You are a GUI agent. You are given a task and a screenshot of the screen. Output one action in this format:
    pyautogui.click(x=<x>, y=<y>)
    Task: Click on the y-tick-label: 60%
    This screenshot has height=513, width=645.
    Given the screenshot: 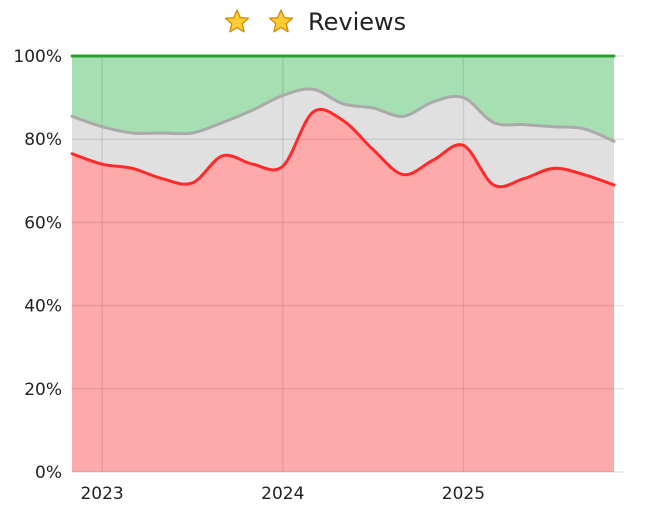 What is the action you would take?
    pyautogui.click(x=43, y=223)
    